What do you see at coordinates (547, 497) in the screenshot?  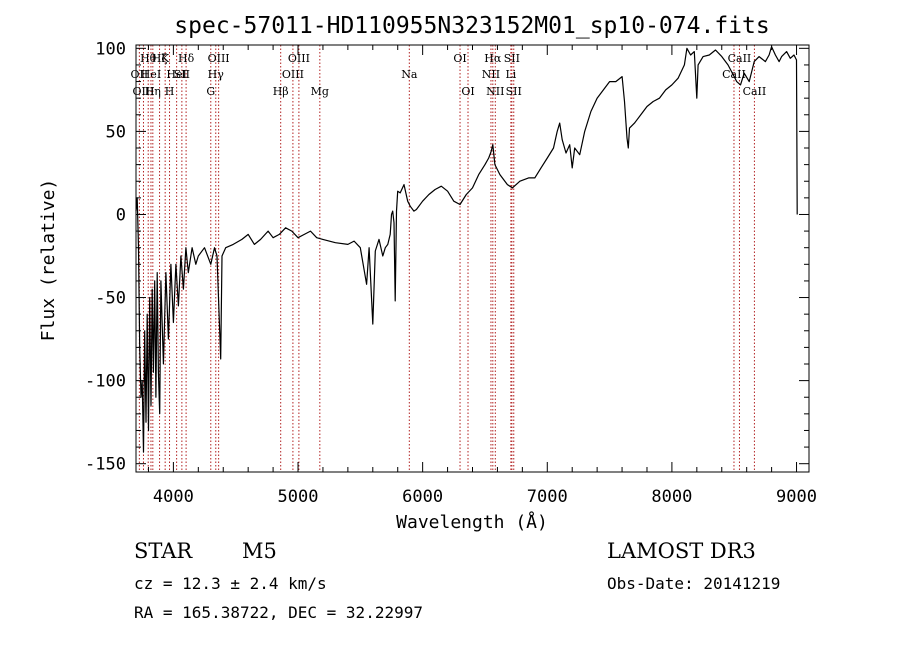 I see `x-tick-label: 7000` at bounding box center [547, 497].